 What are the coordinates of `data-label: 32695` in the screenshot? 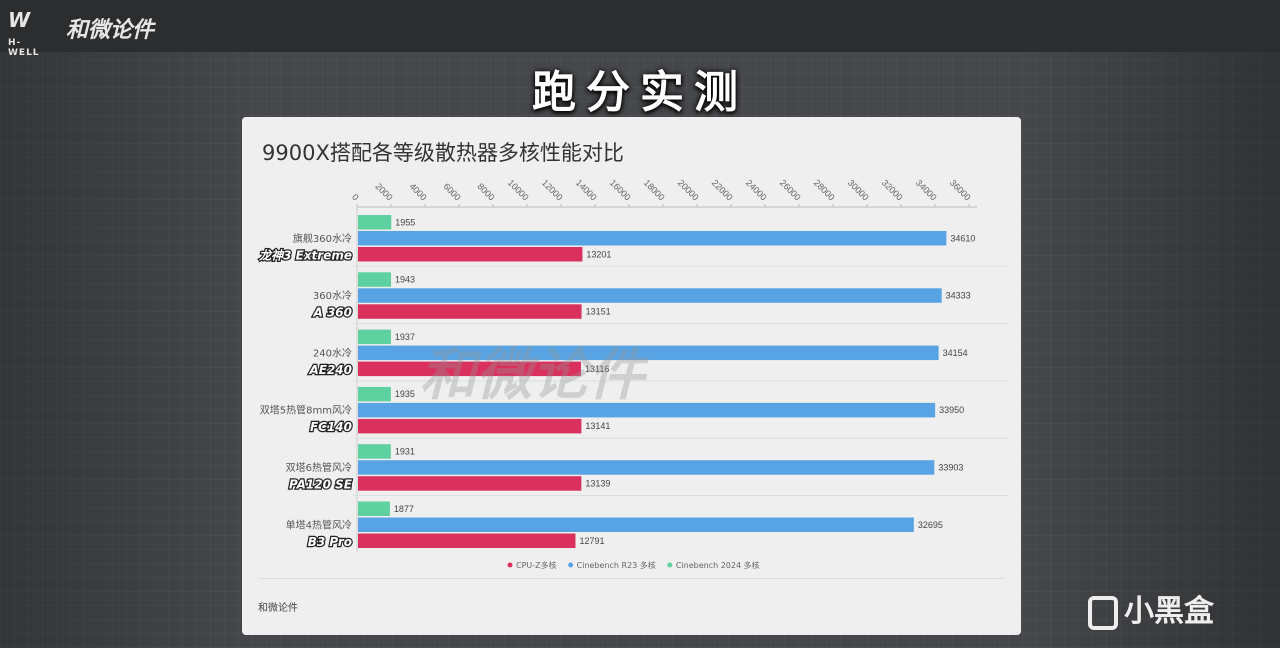 It's located at (930, 525).